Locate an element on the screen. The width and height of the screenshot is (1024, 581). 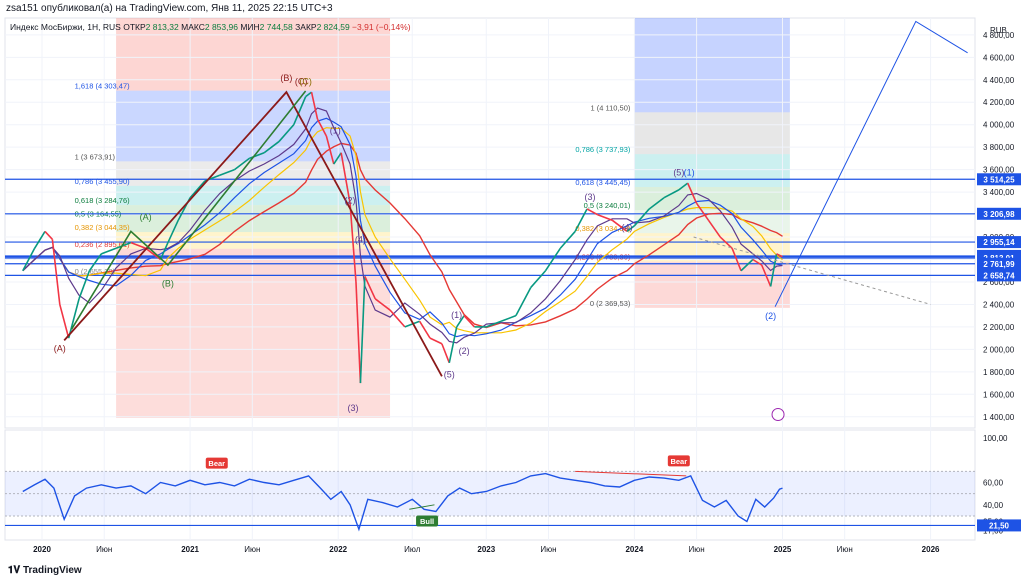
y-tick-label: 3 800,00 is located at coordinates (999, 147).